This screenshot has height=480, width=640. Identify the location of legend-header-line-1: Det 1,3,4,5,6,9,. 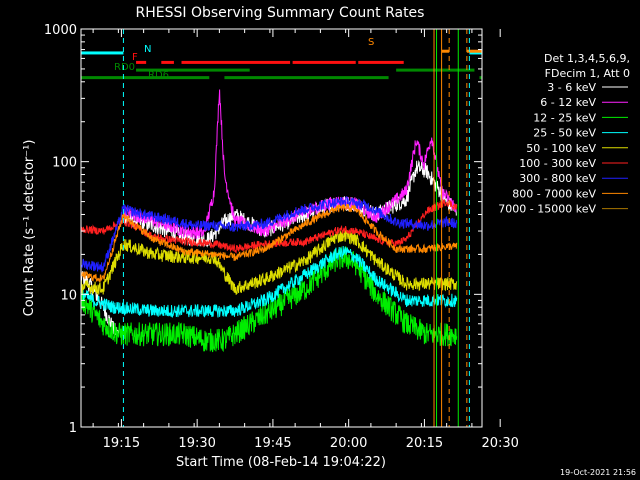
(587, 58).